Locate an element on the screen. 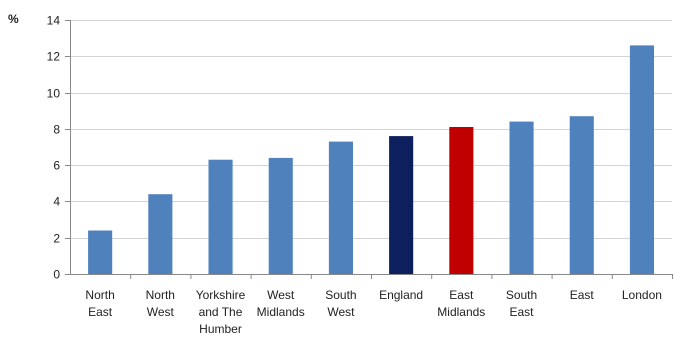 The height and width of the screenshot is (338, 675). y-tick-label: 6 is located at coordinates (56, 166).